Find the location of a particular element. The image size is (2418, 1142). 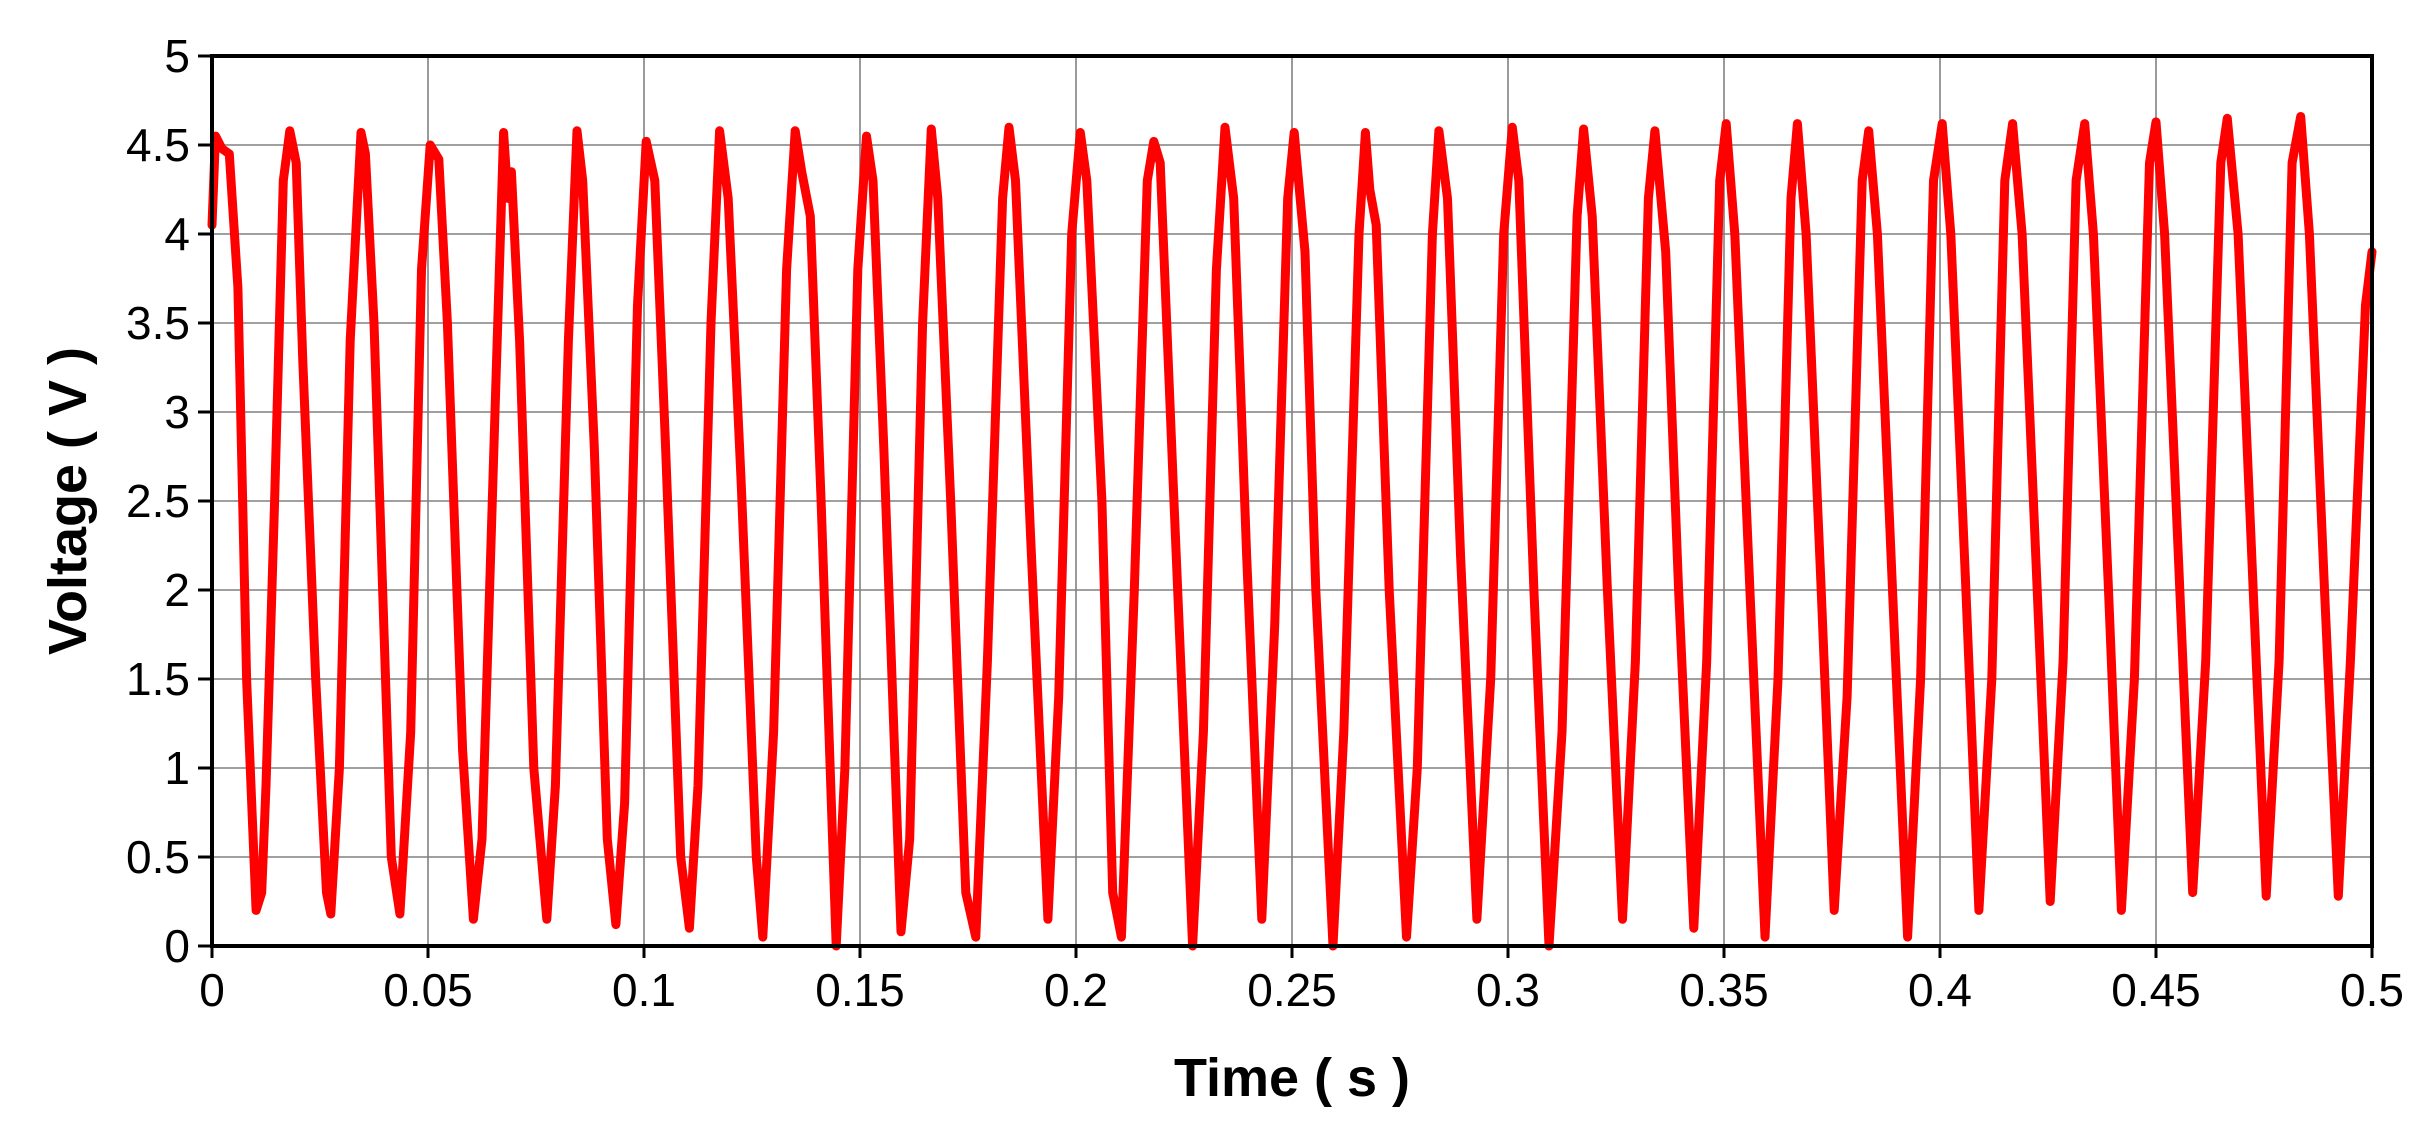

y-tick-label: 4 is located at coordinates (177, 234).